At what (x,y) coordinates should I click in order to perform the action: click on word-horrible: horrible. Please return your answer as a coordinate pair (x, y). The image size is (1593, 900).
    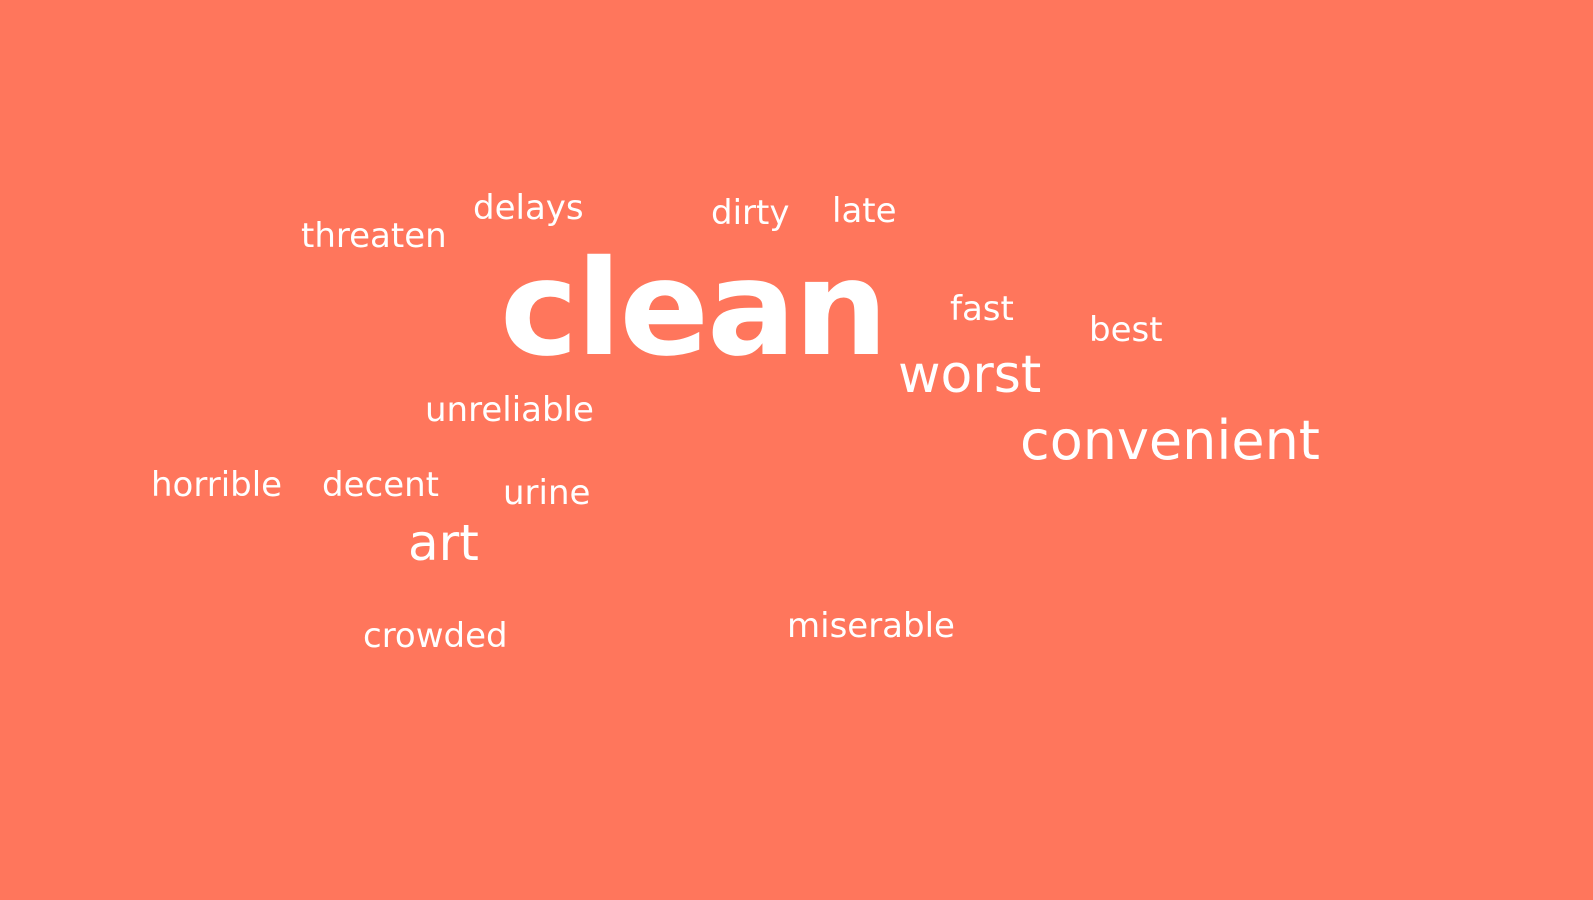
    Looking at the image, I should click on (217, 485).